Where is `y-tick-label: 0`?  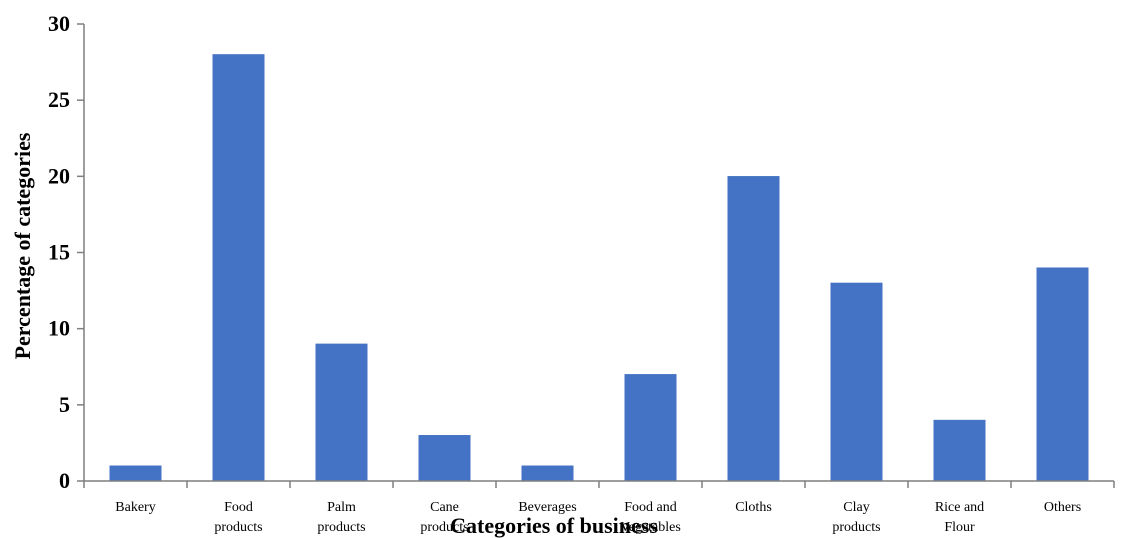
y-tick-label: 0 is located at coordinates (64, 480).